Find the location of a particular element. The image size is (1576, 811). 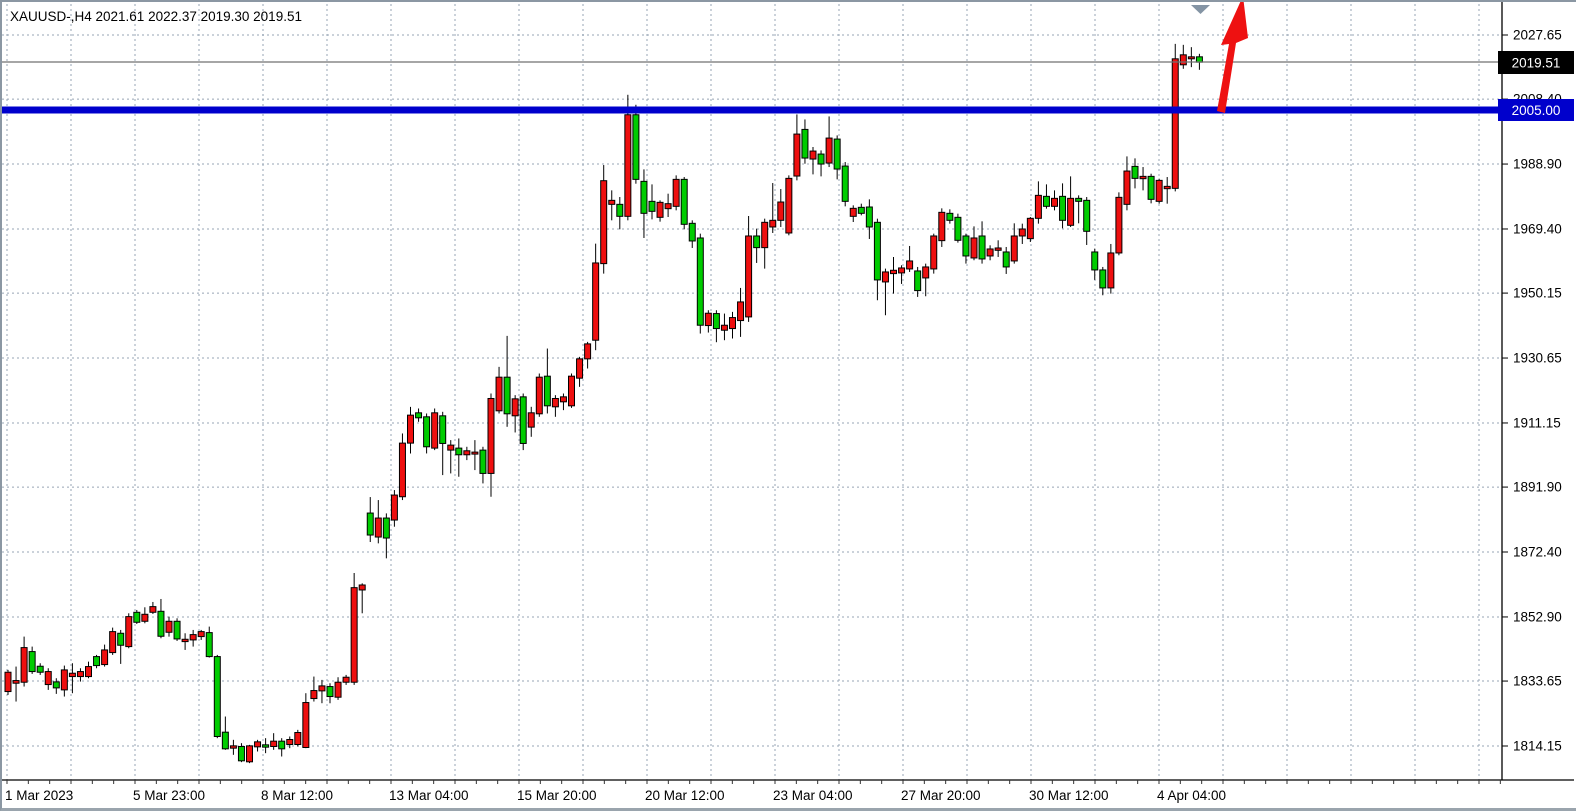

price-axis-label: 1930.65 is located at coordinates (1537, 358).